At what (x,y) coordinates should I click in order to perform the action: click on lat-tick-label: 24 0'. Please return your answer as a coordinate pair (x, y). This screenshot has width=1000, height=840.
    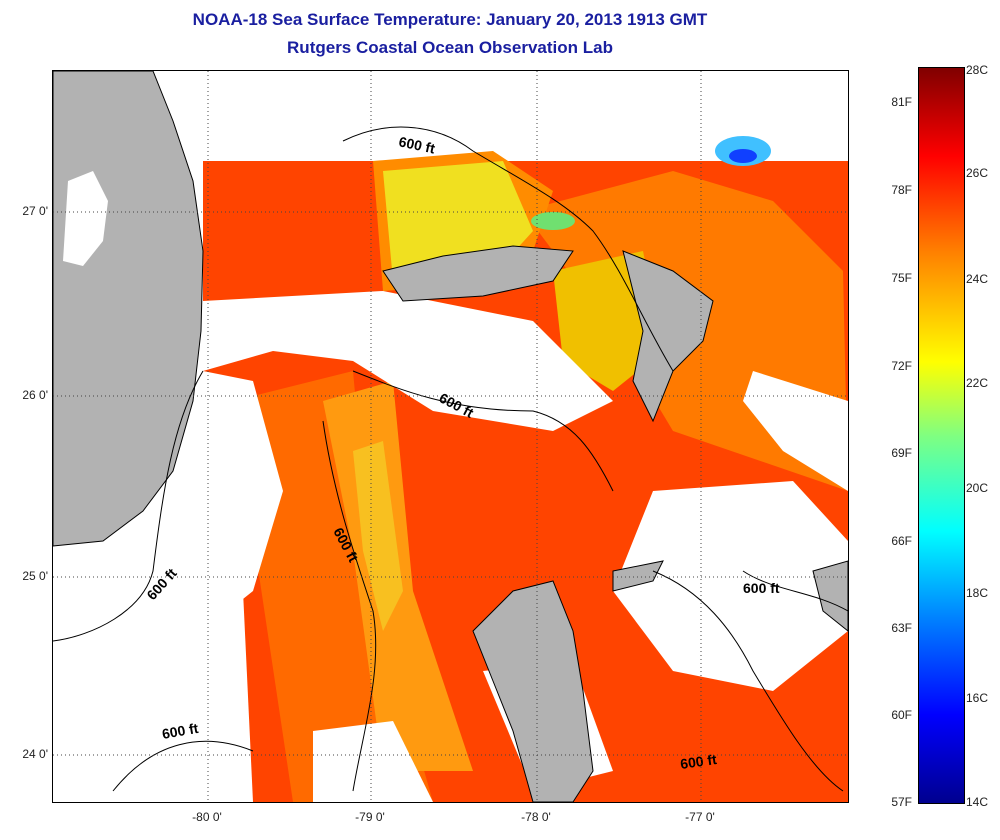
    Looking at the image, I should click on (35, 754).